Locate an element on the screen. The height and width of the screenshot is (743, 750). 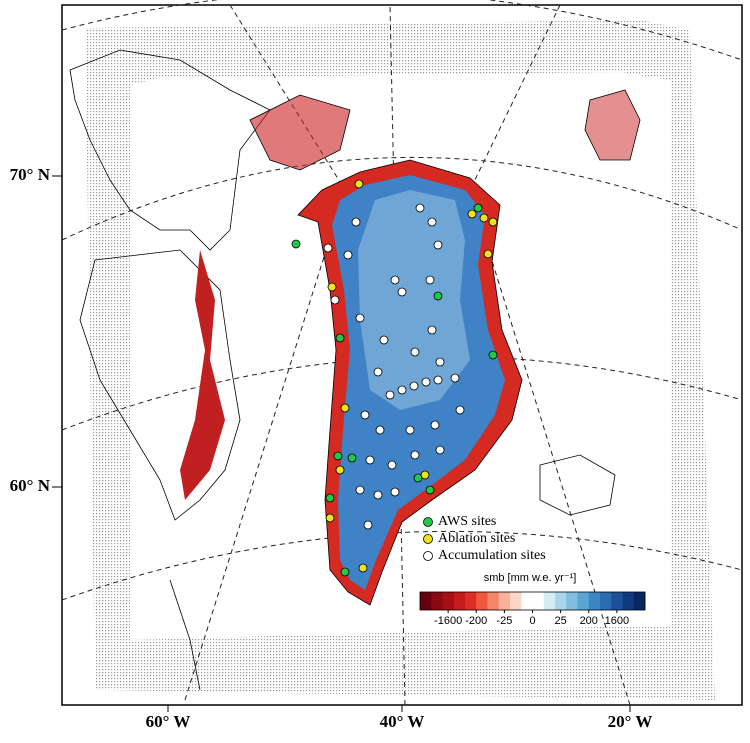
colorbar-tick-label: 1600 is located at coordinates (617, 621).